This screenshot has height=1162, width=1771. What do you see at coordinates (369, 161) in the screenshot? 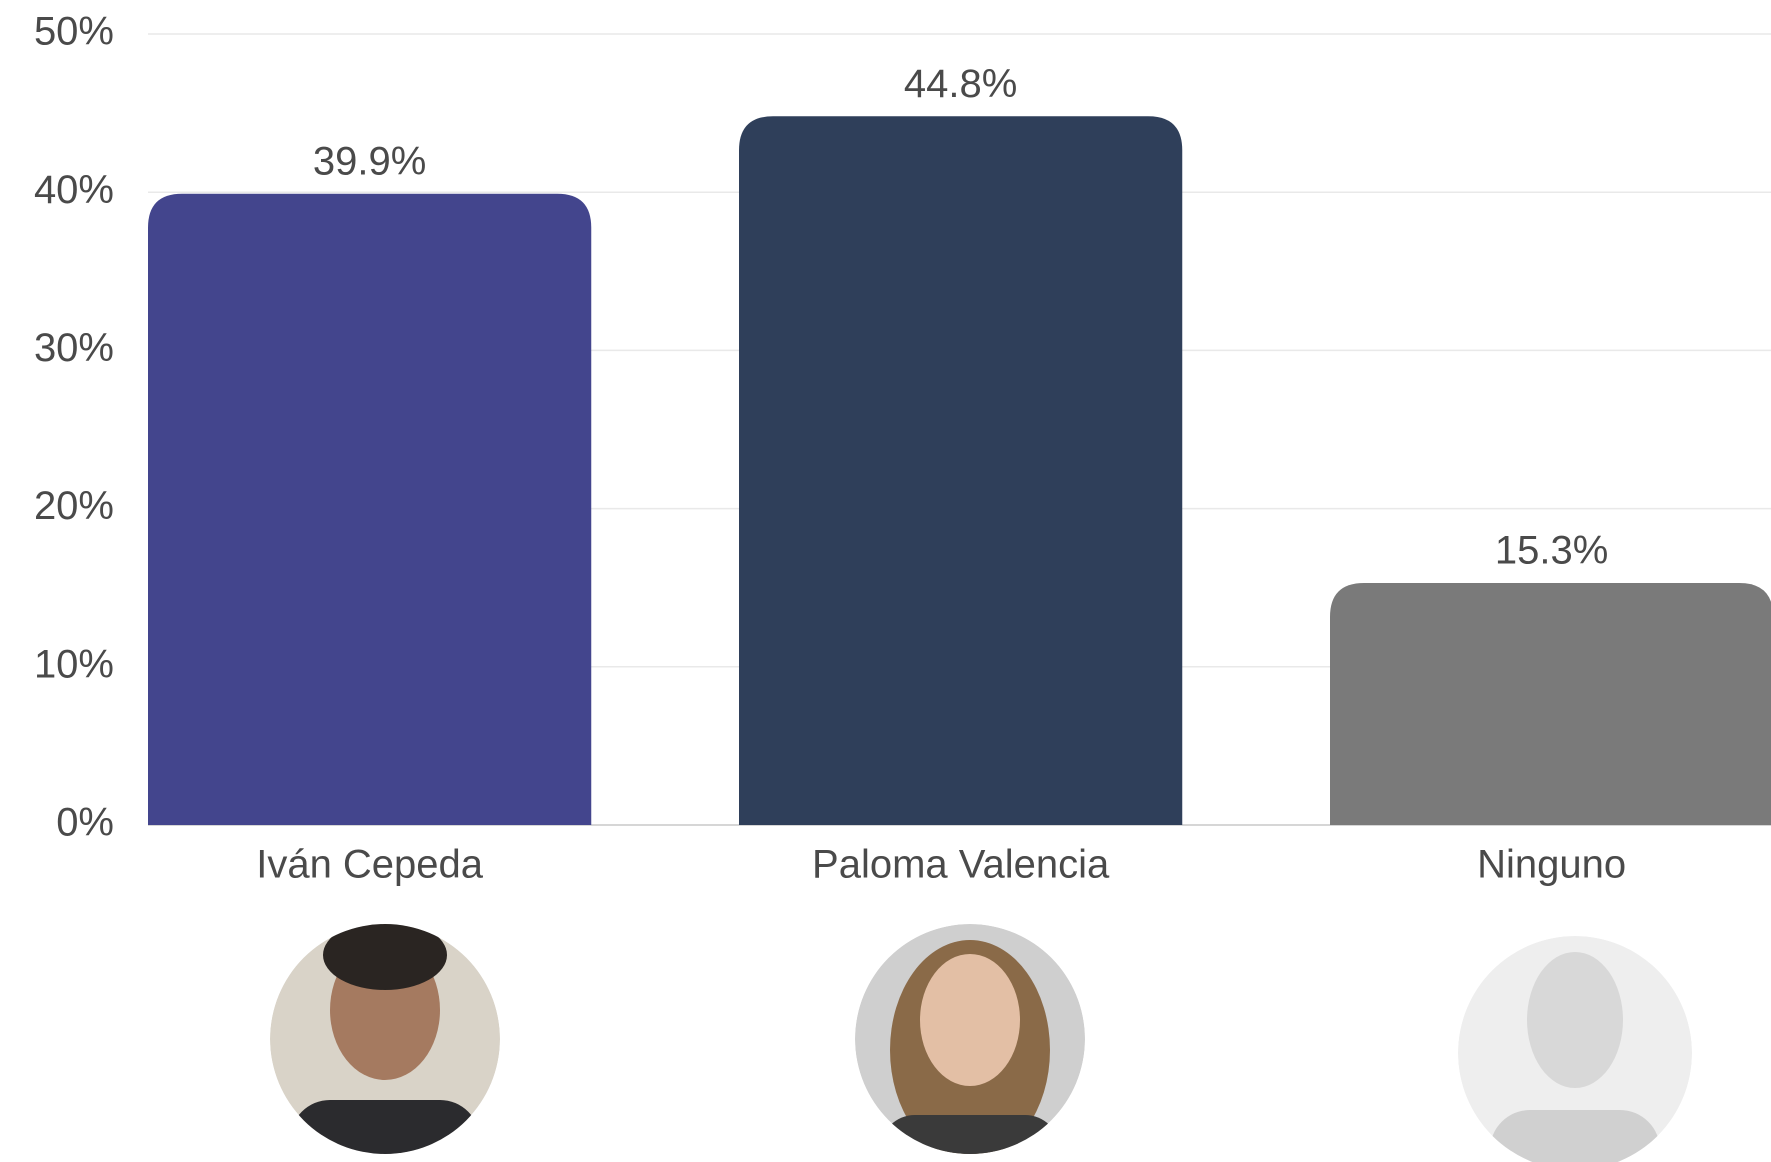
I see `value-label: 39.9%` at bounding box center [369, 161].